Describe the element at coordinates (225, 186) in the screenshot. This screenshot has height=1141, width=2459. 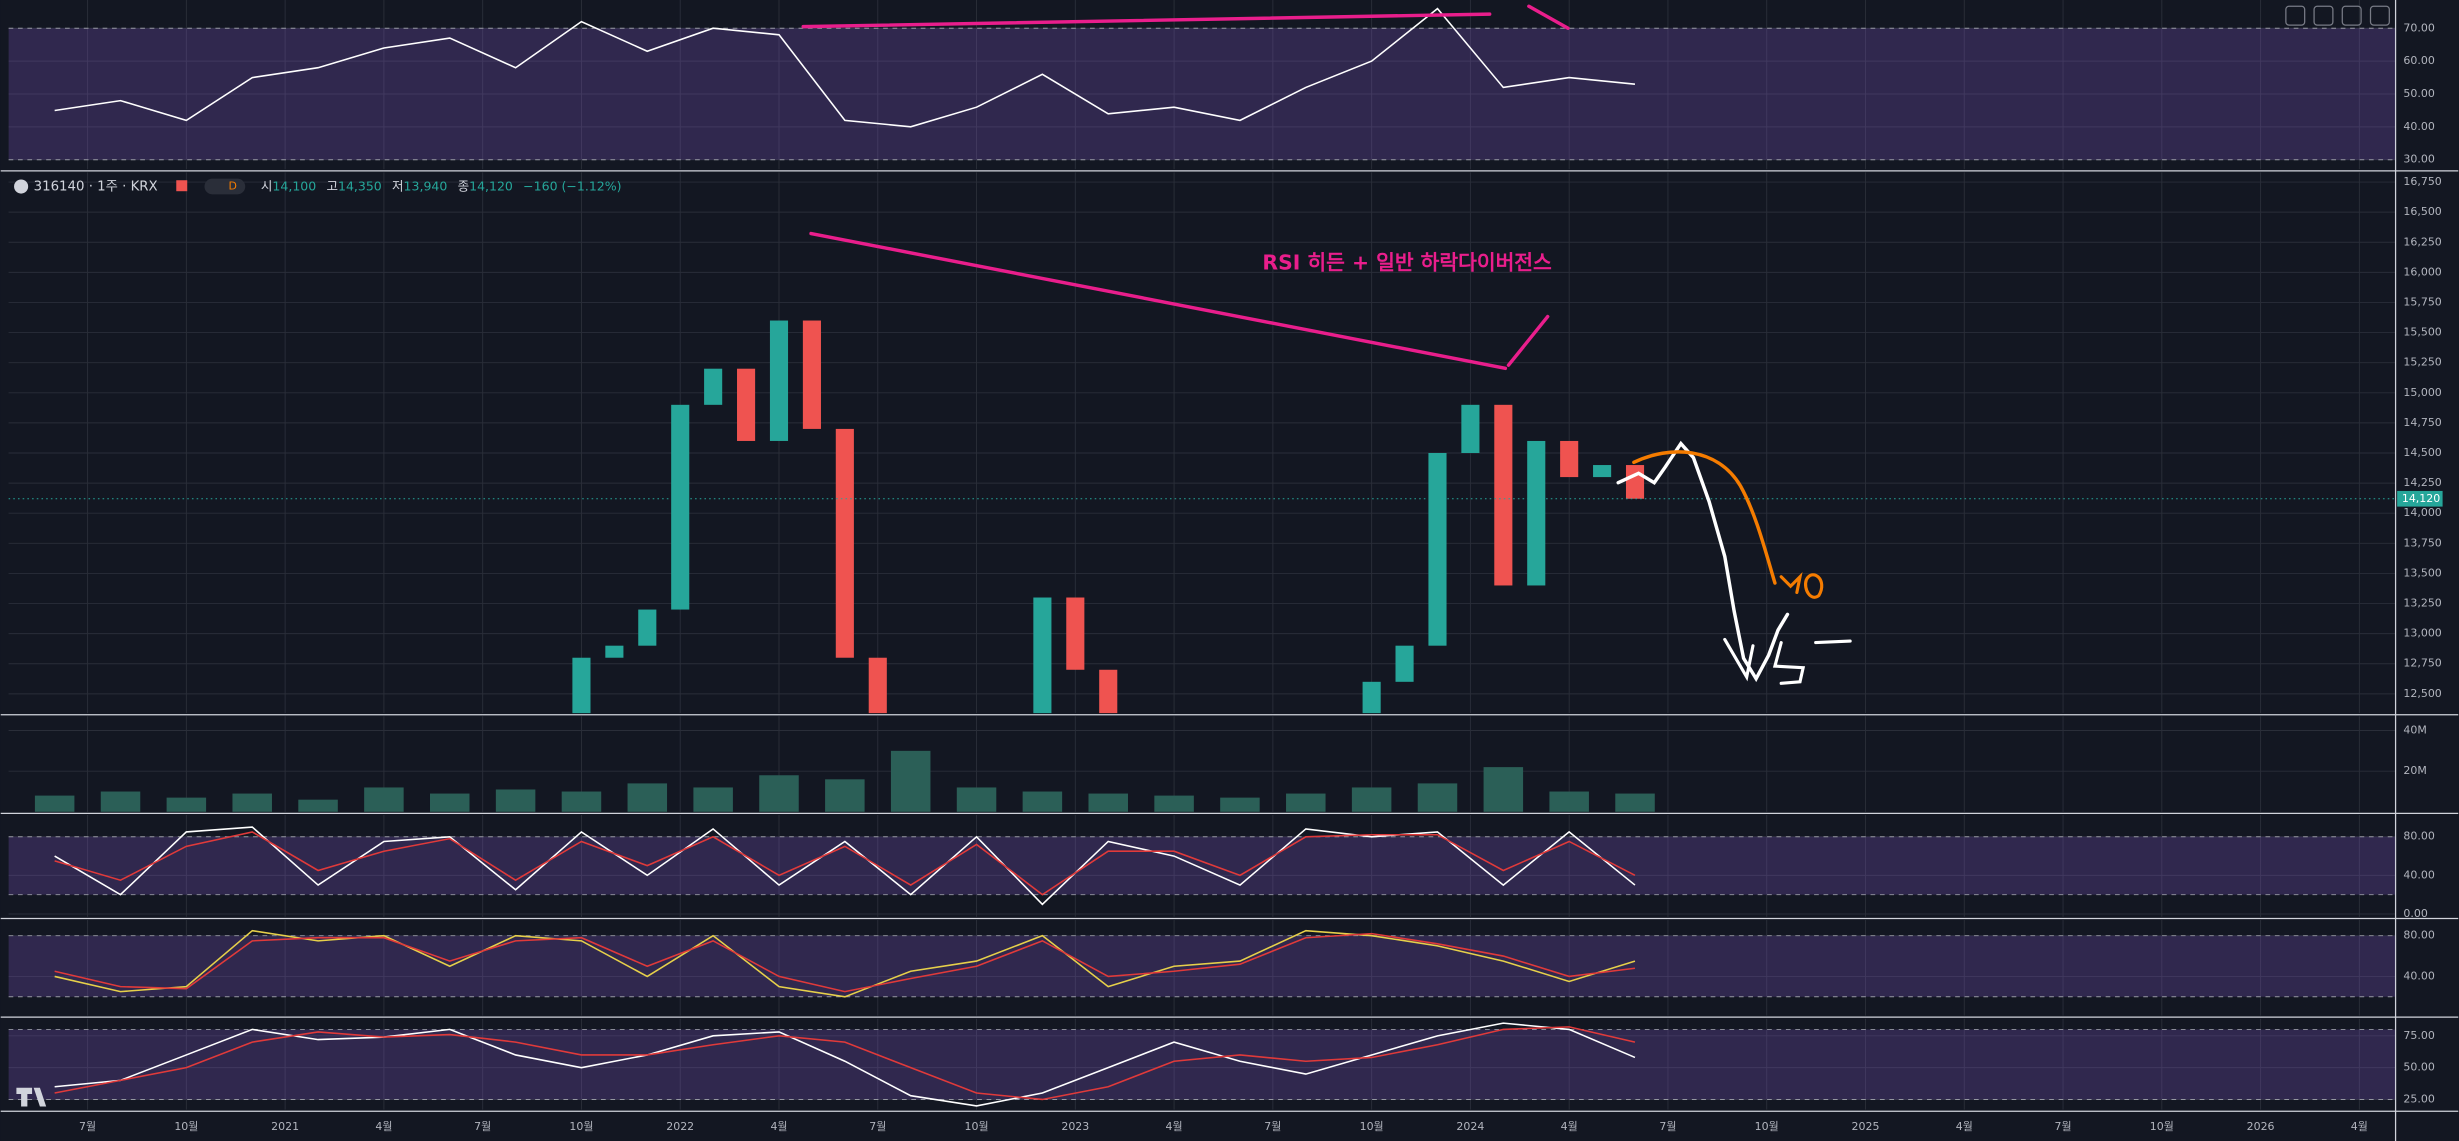
I see `badge` at that location.